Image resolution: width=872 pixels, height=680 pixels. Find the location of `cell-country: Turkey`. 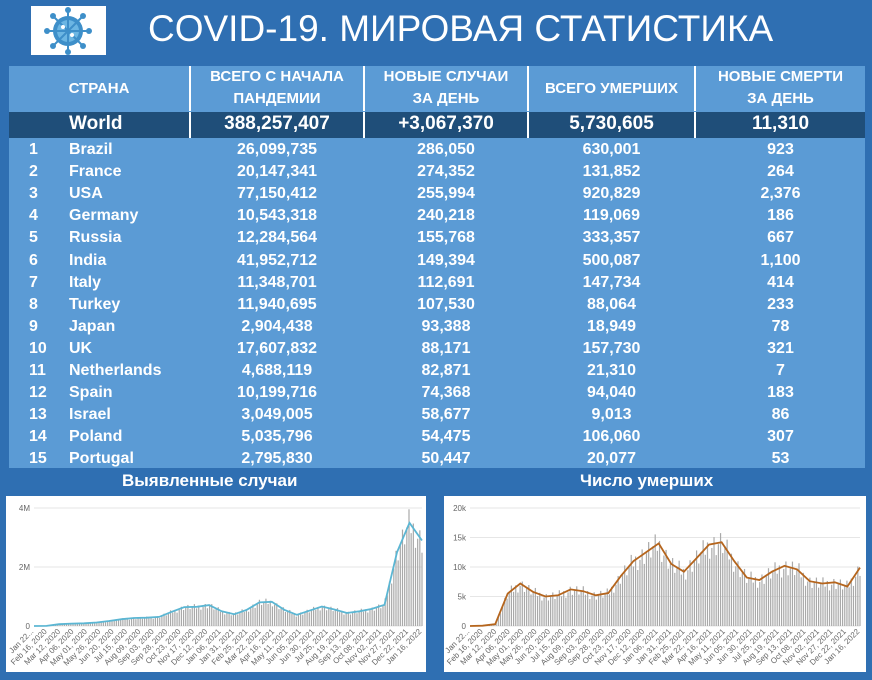

cell-country: Turkey is located at coordinates (95, 304).